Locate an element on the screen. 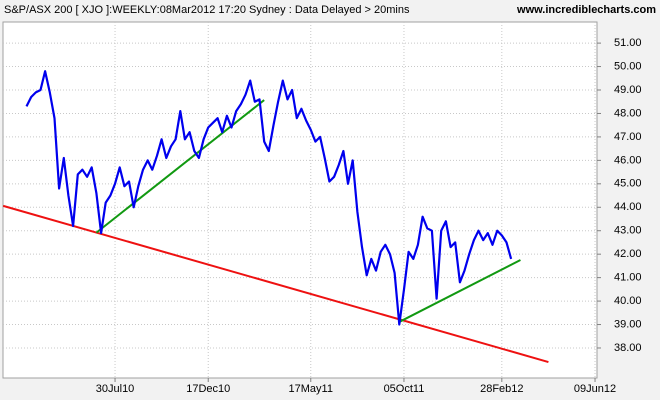 The image size is (660, 400). y-tick-label: 42.00 is located at coordinates (628, 254).